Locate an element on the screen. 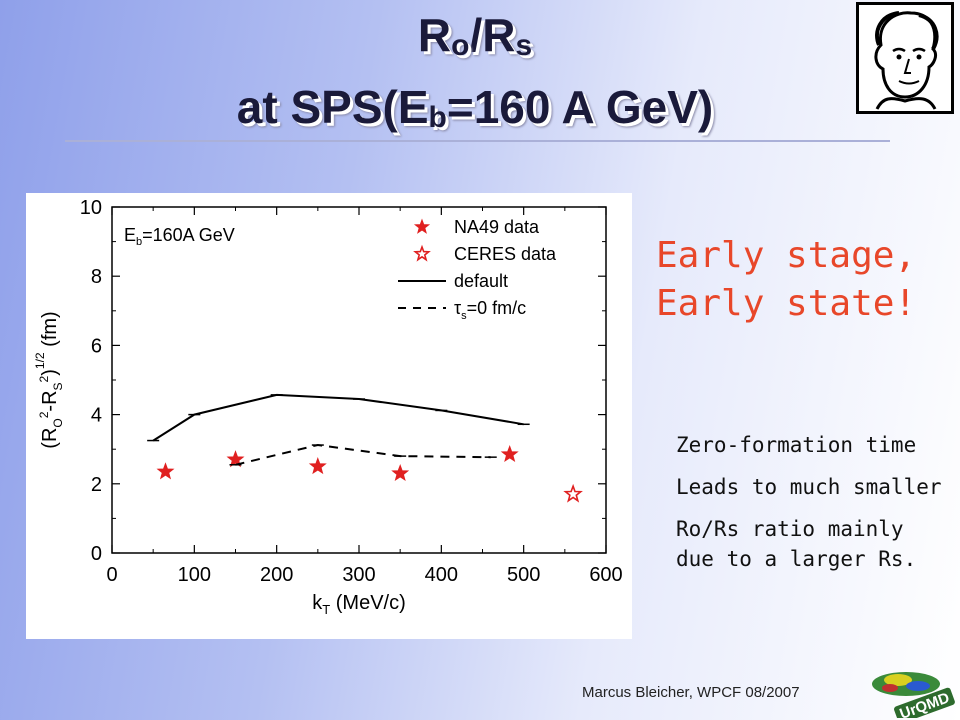 This screenshot has height=720, width=960. energy-annotation: Eb=160A GeV is located at coordinates (179, 236).